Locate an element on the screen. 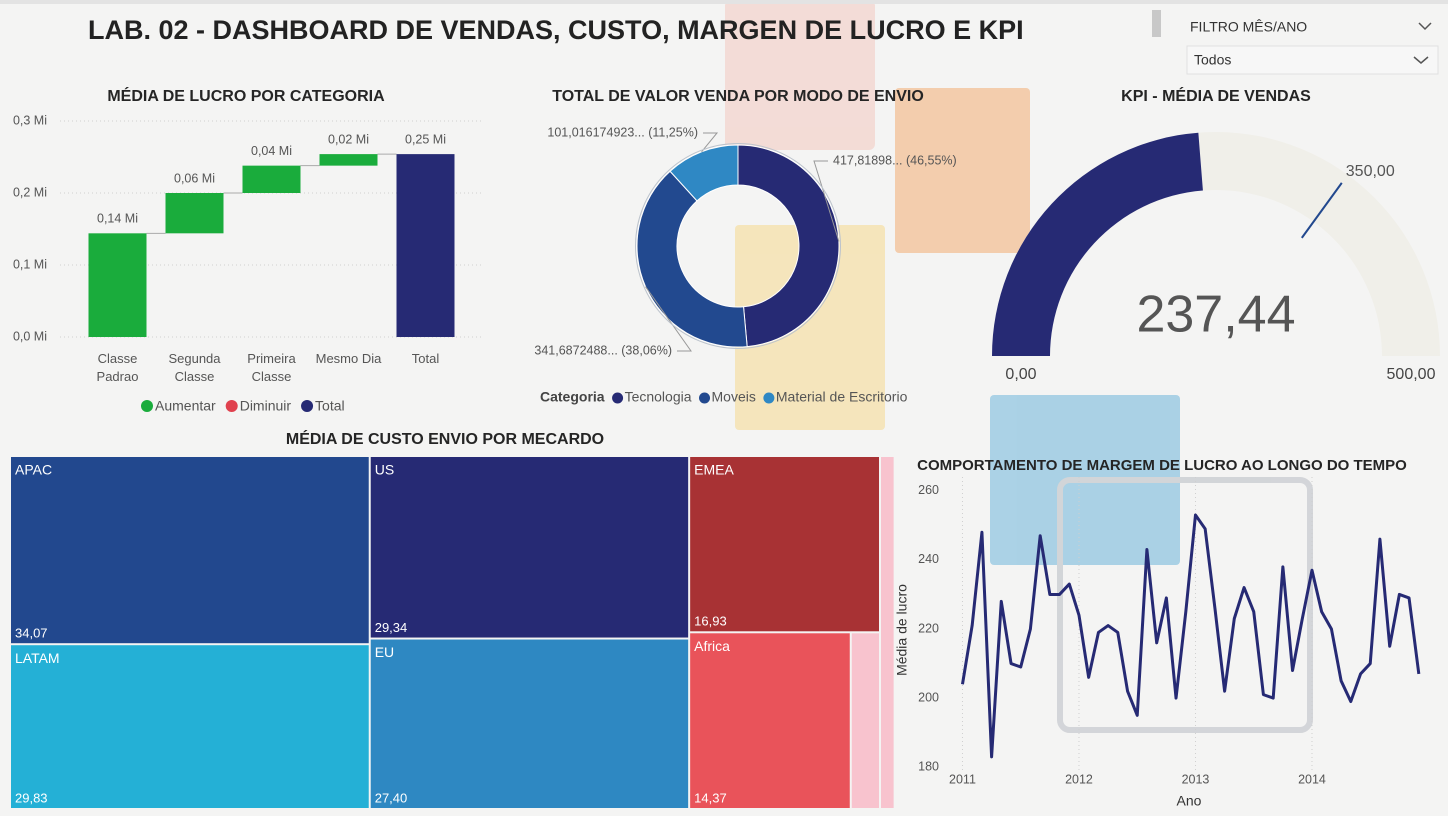 Image resolution: width=1448 pixels, height=816 pixels. x-tick-label: 2013 is located at coordinates (1196, 779).